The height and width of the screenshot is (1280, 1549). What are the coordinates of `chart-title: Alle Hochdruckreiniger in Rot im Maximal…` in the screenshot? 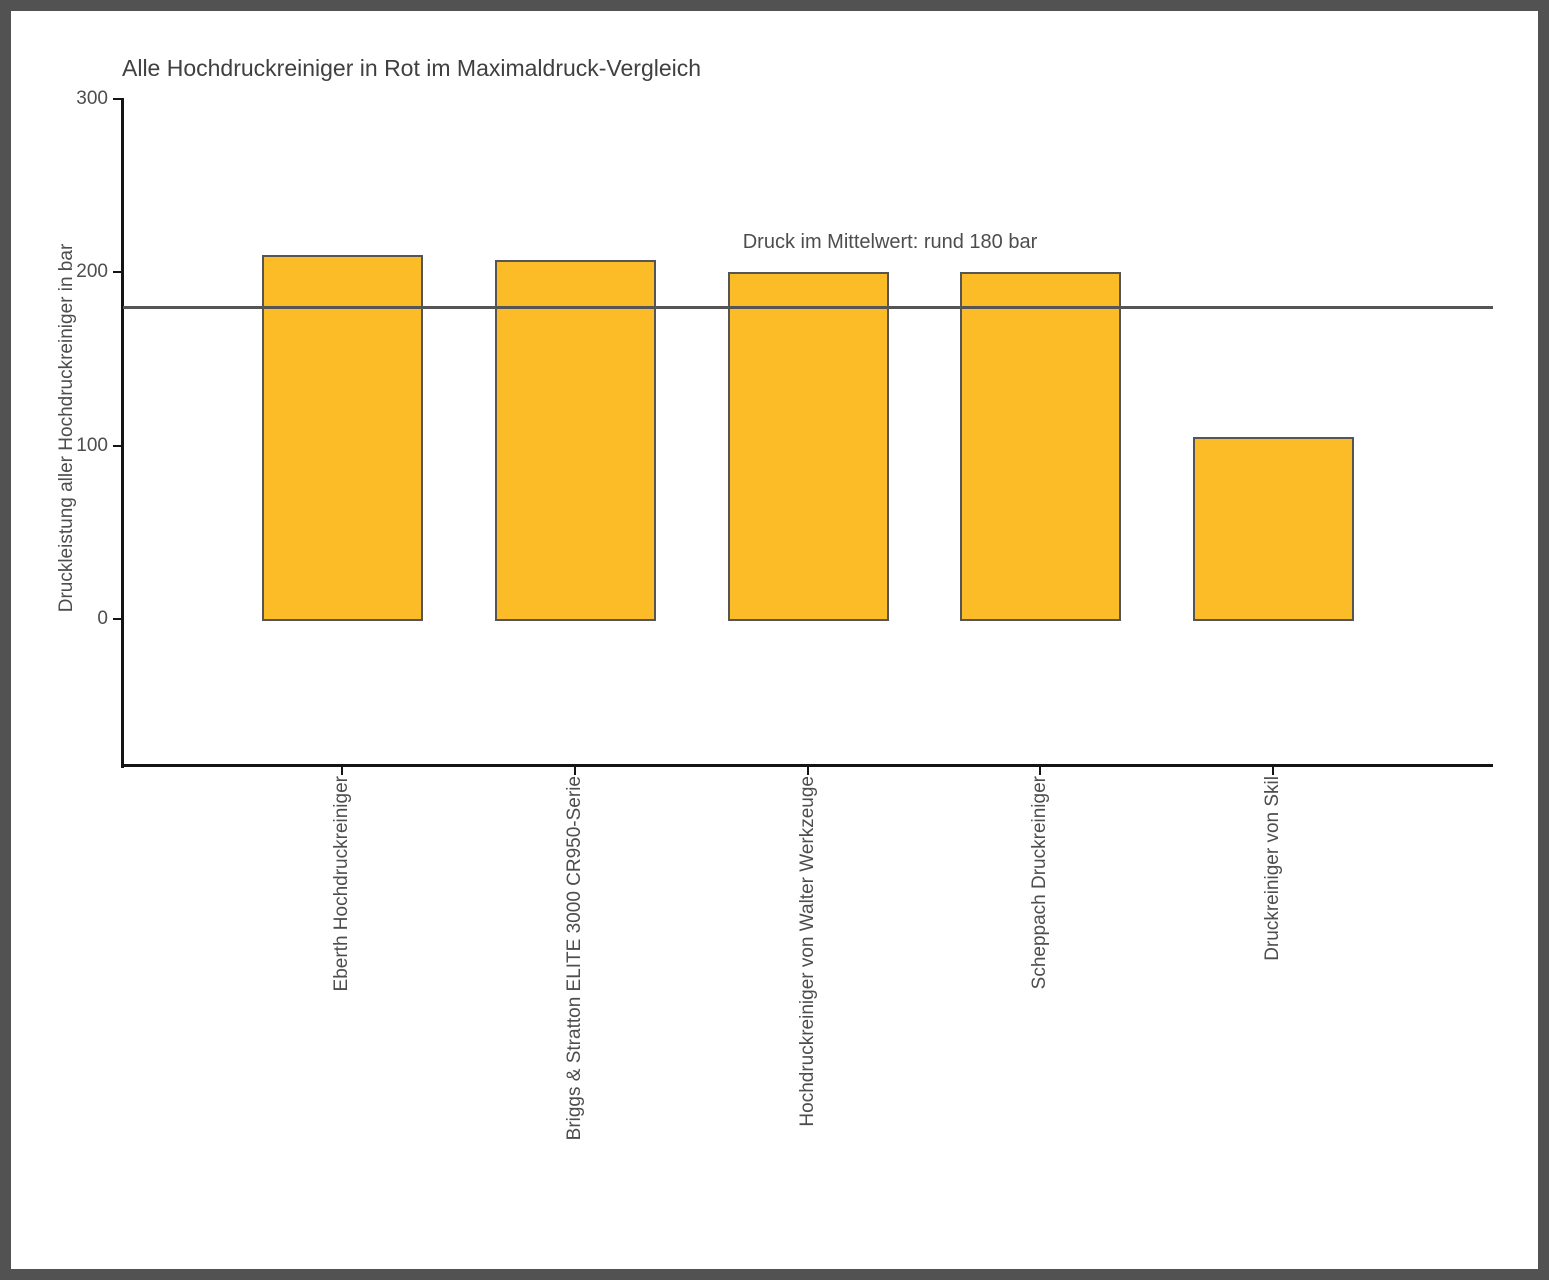 It's located at (412, 68).